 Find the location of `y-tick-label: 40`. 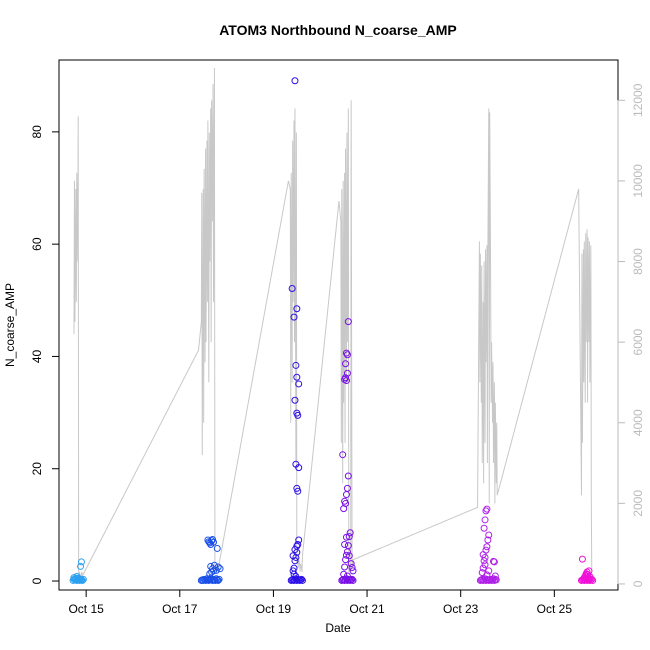

y-tick-label: 40 is located at coordinates (37, 356).